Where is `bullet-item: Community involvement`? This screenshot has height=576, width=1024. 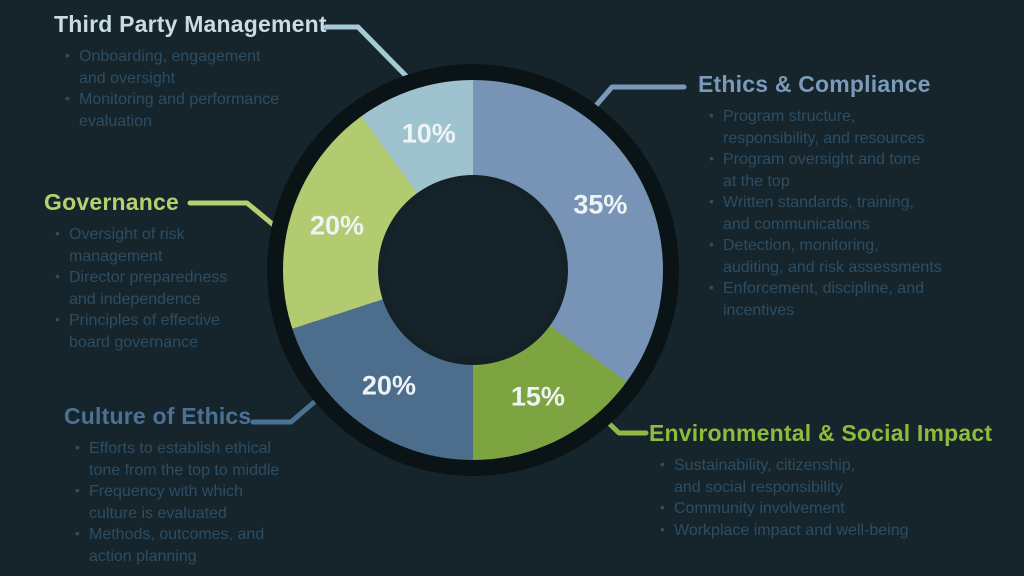 bullet-item: Community involvement is located at coordinates (820, 508).